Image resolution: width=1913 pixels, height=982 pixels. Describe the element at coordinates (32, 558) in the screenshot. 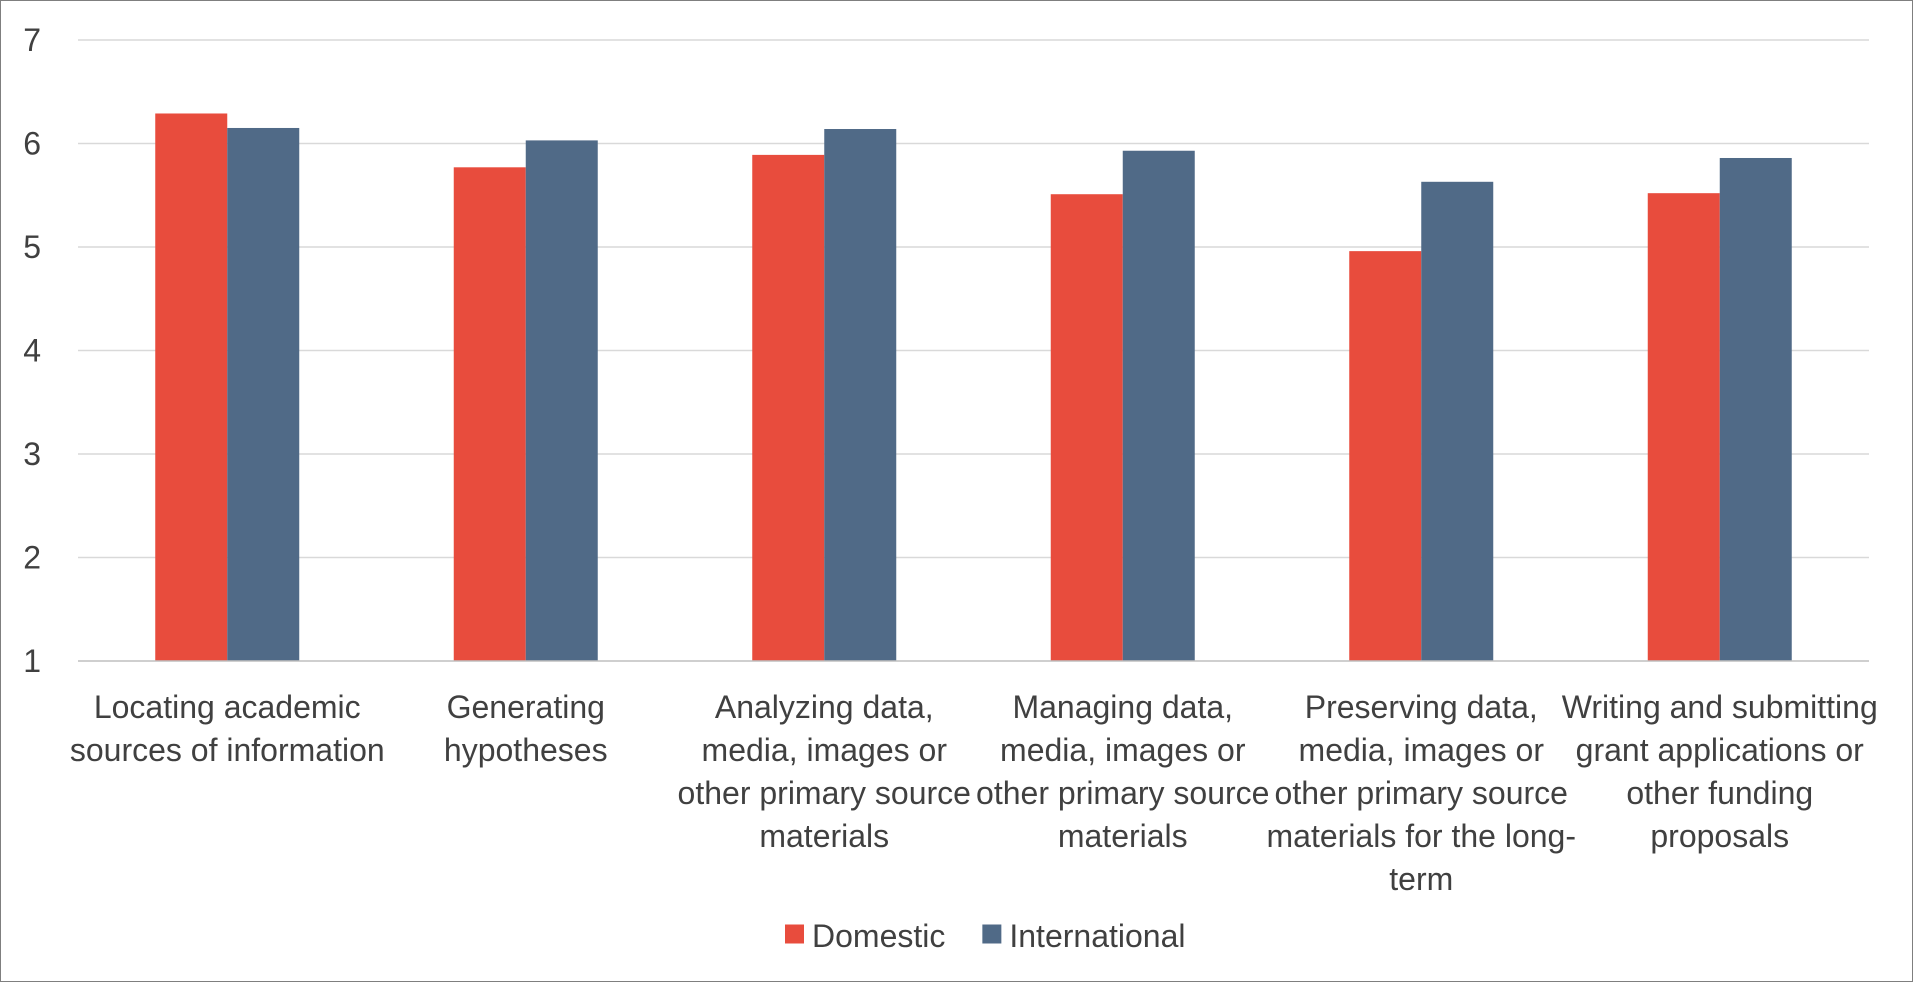

I see `y-tick-label: 2` at that location.